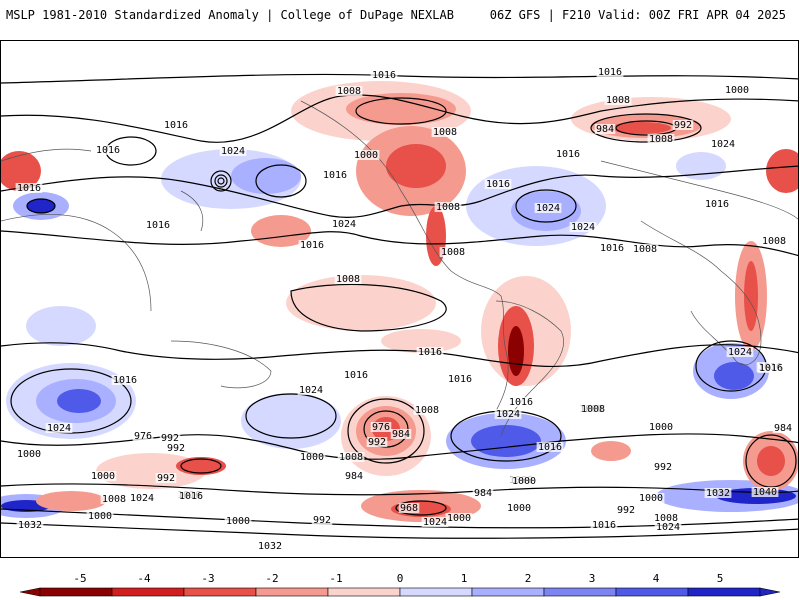 The image size is (800, 600). Describe the element at coordinates (144, 578) in the screenshot. I see `colorbar-tick-label: -4` at that location.